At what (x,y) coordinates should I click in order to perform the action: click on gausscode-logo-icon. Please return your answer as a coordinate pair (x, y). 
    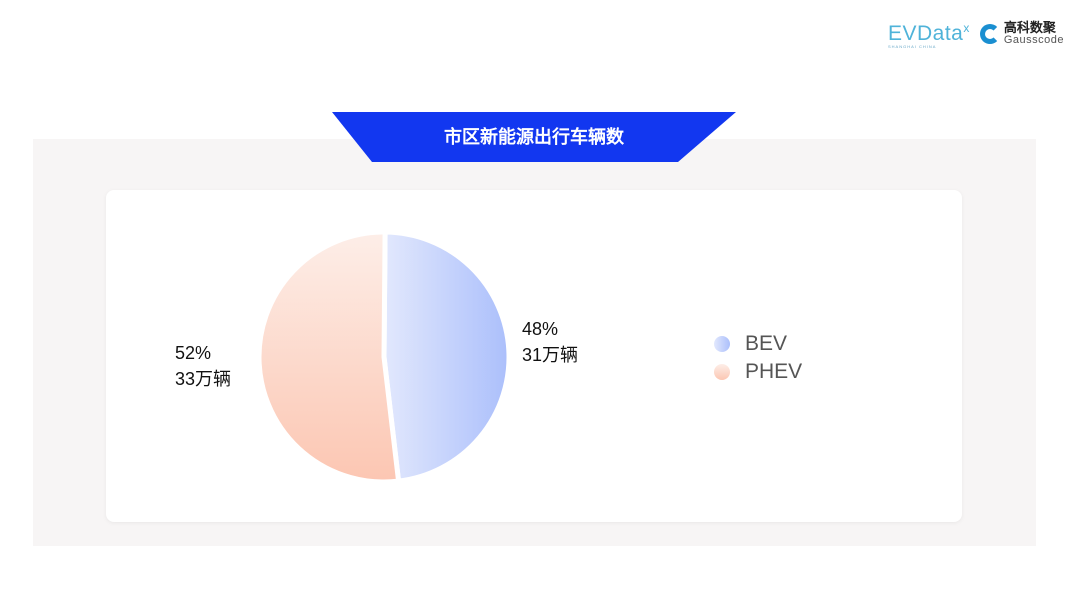
    Looking at the image, I should click on (989, 33).